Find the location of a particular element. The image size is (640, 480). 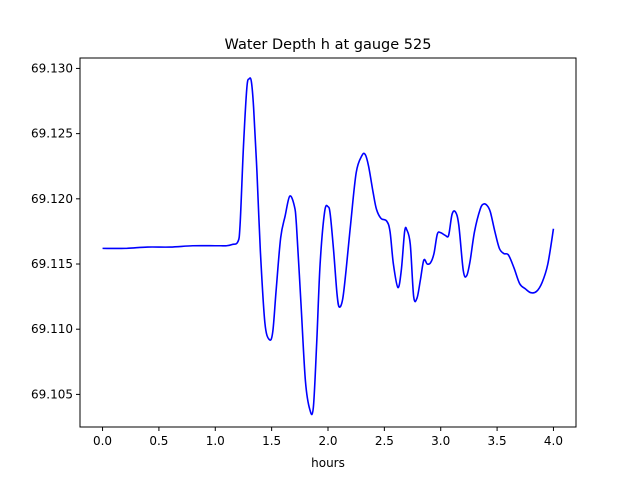

x-tick-label: 0.5 is located at coordinates (158, 441).